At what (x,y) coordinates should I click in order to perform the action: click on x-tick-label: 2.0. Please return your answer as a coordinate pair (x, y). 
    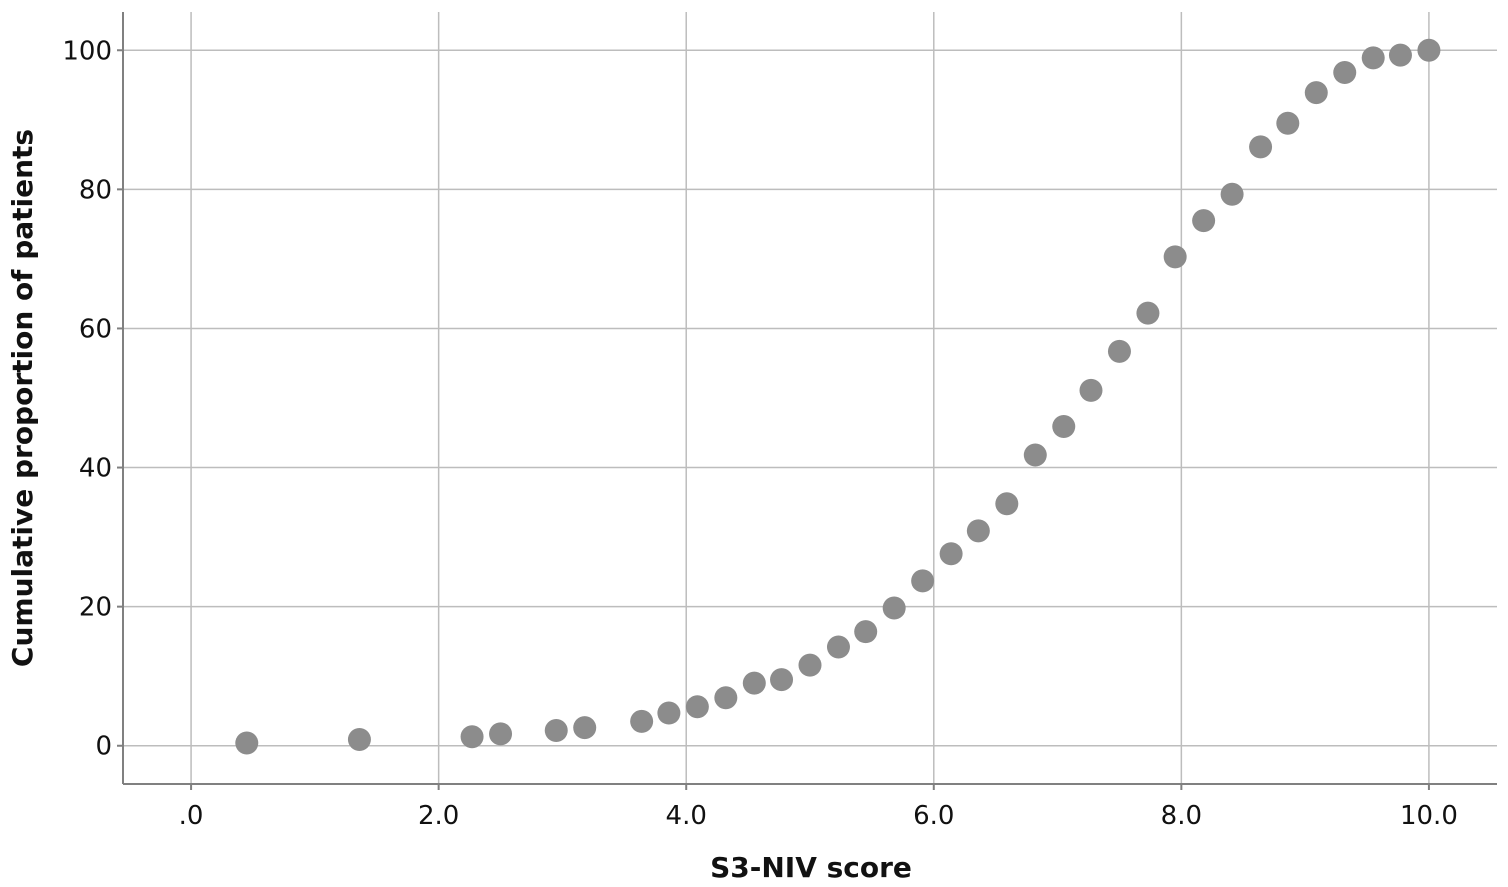
    Looking at the image, I should click on (438, 816).